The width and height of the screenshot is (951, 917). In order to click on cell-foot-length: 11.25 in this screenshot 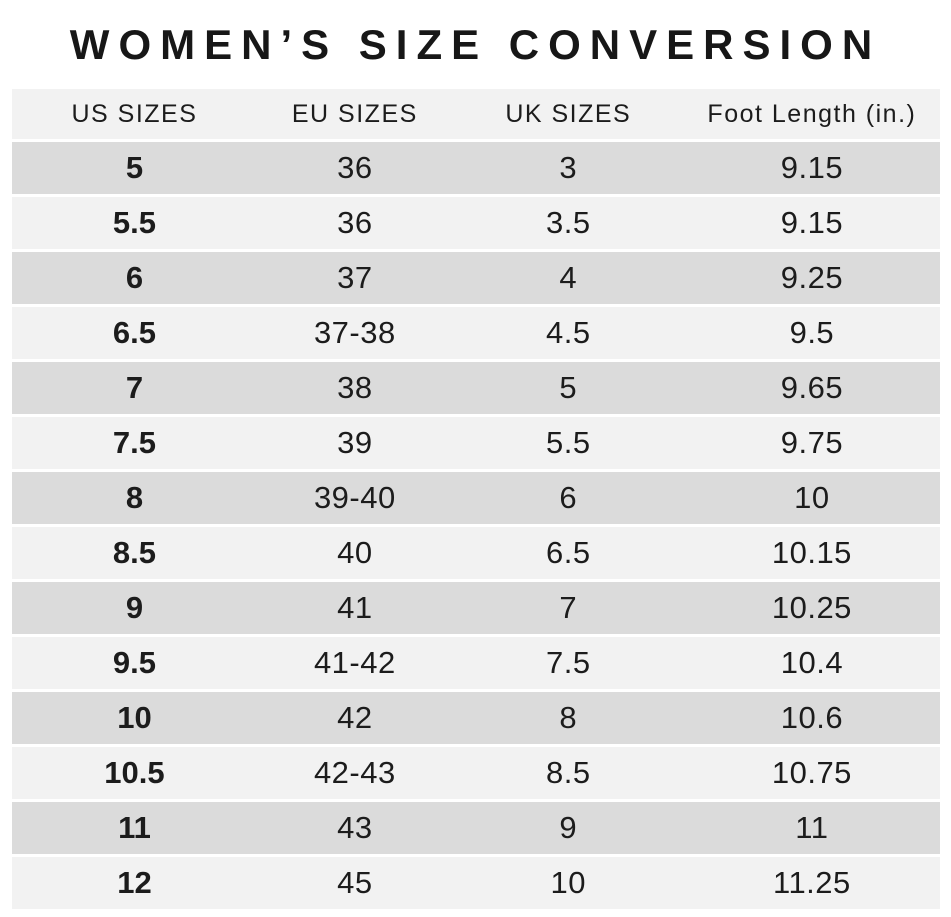, I will do `click(812, 883)`.